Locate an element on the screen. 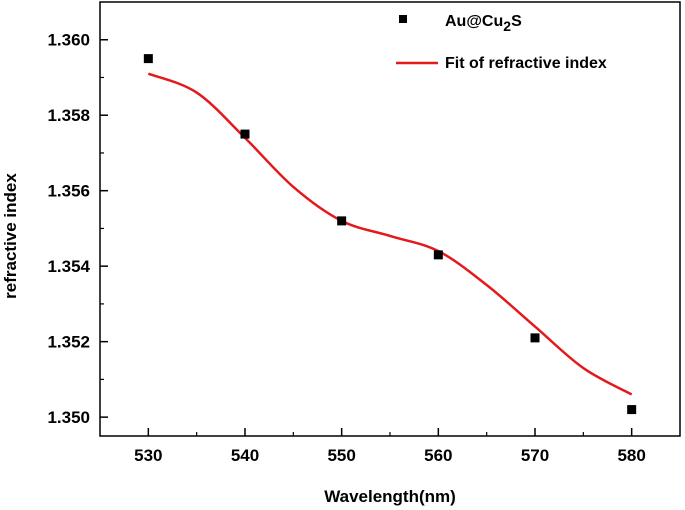 The height and width of the screenshot is (510, 685). y-tick-label: 1.350 is located at coordinates (68, 417).